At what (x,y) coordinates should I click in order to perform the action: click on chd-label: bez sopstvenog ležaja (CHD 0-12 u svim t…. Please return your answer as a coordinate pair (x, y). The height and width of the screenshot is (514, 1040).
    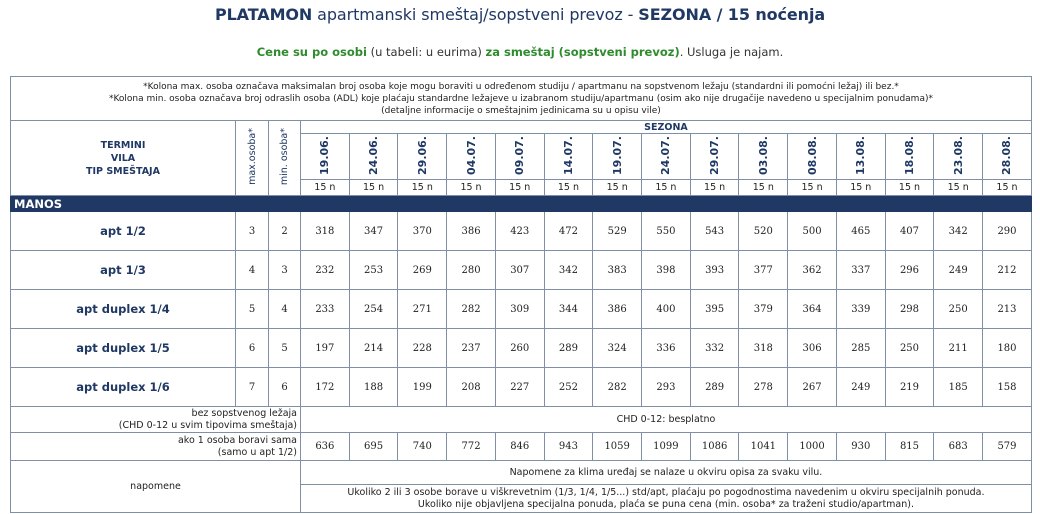
    Looking at the image, I should click on (155, 419).